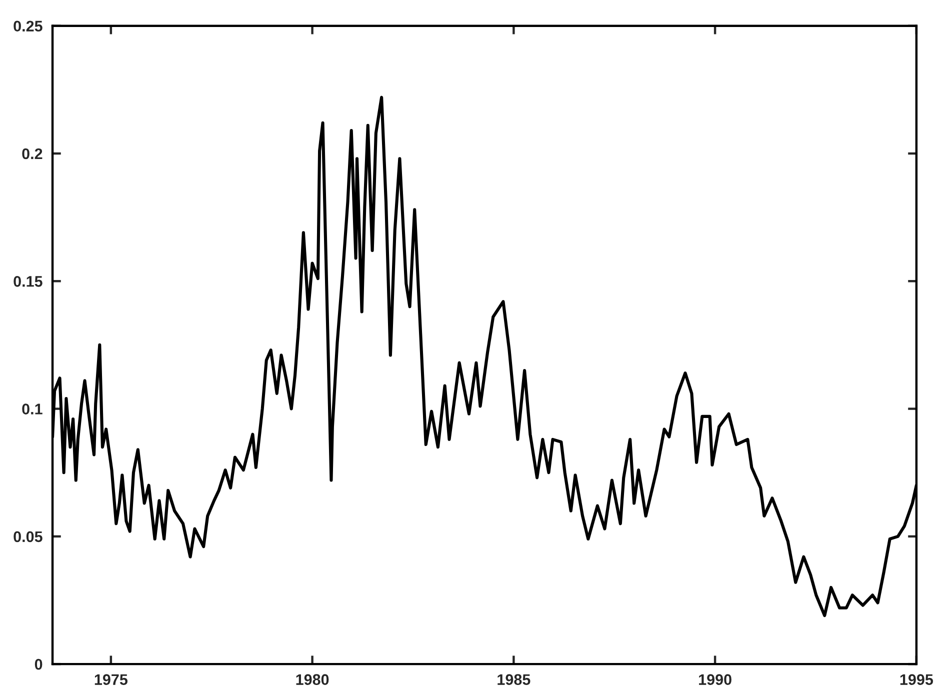 This screenshot has height=699, width=938. I want to click on x-tick-label: 1985, so click(514, 679).